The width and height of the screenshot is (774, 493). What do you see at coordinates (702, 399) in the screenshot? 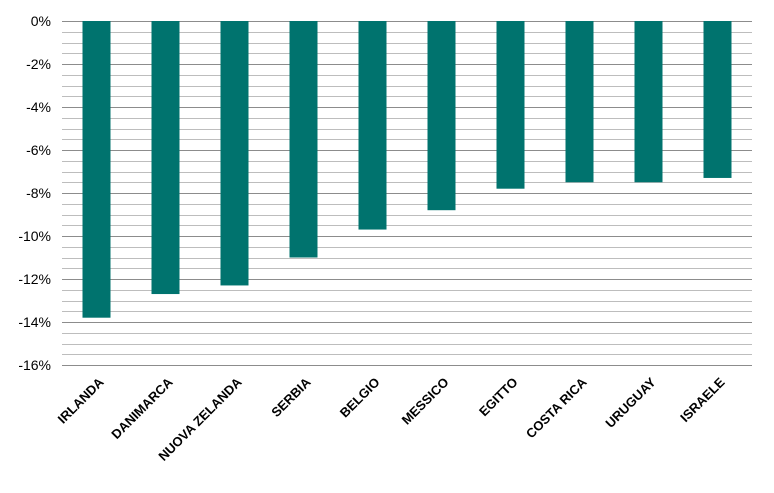
I see `x-category-label: ISRAELE` at bounding box center [702, 399].